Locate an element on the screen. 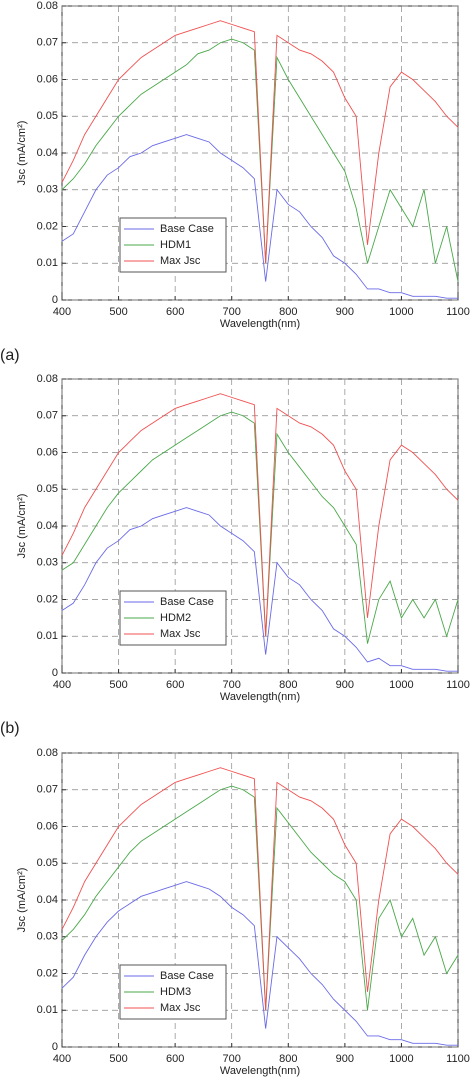  legend-label: HDM3 is located at coordinates (175, 992).